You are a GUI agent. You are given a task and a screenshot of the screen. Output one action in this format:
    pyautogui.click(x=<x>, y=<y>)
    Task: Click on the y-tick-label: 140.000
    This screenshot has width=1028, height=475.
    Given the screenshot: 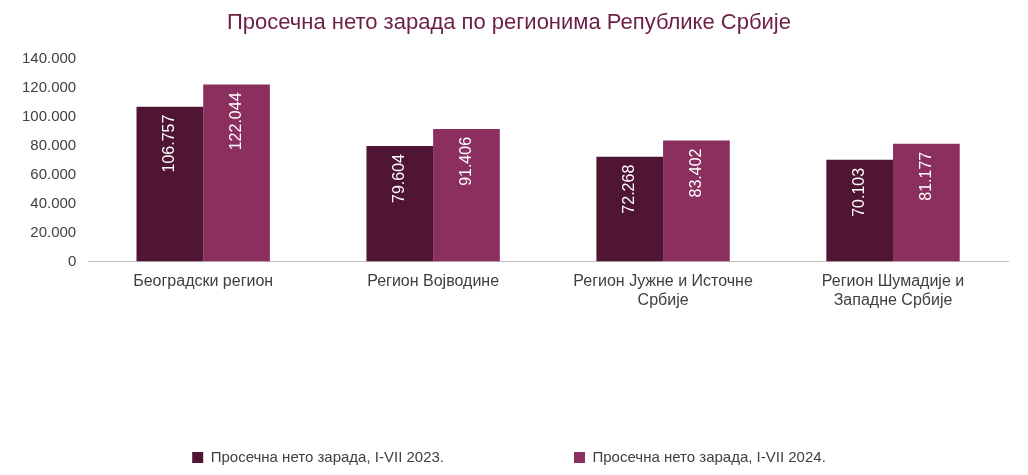 What is the action you would take?
    pyautogui.click(x=49, y=57)
    